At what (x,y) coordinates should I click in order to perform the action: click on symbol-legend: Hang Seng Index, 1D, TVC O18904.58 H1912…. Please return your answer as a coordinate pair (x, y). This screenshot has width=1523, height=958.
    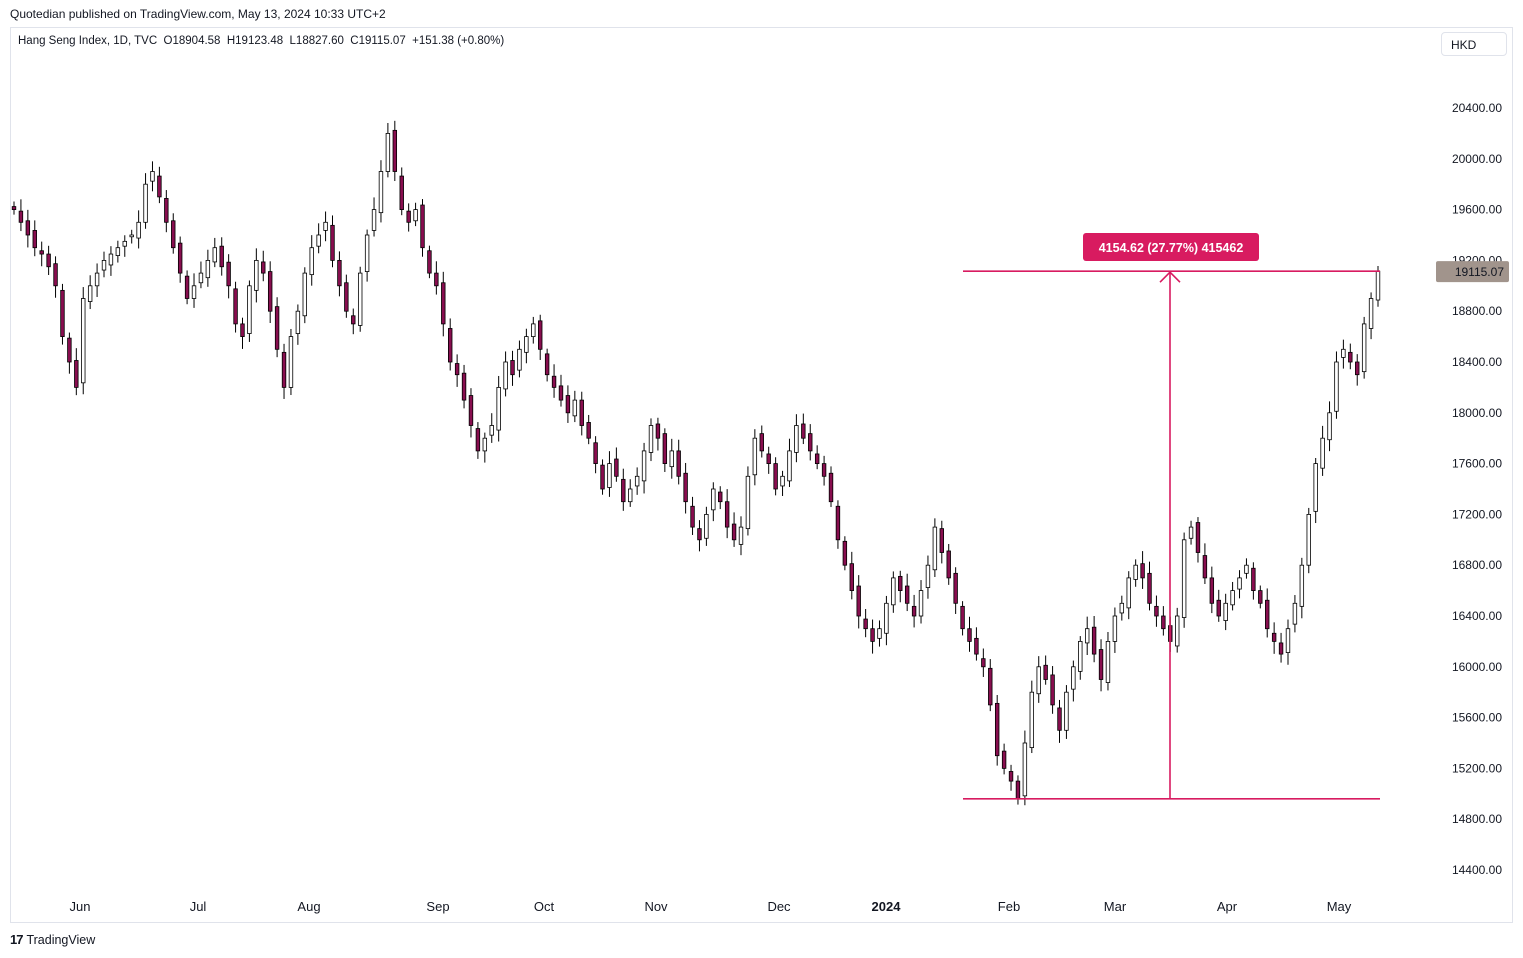
    Looking at the image, I should click on (261, 41).